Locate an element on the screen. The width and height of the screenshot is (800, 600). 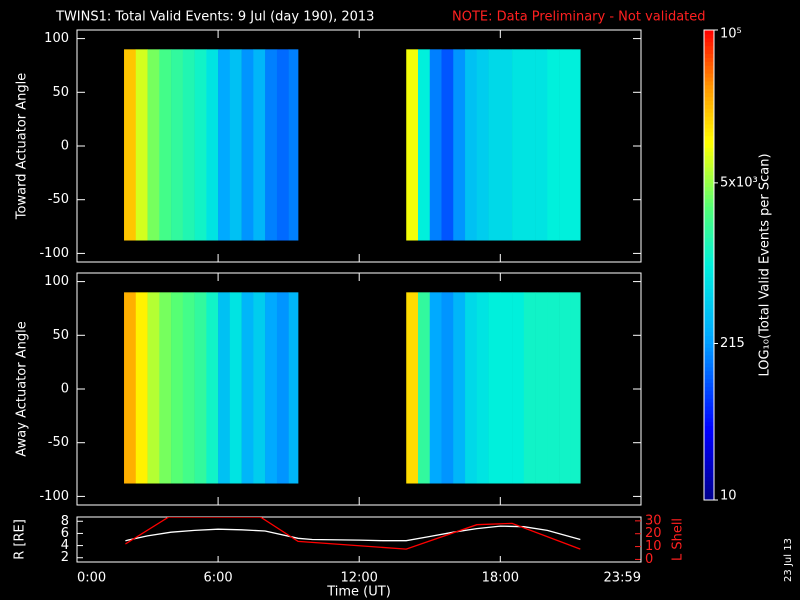
colorbar-frame is located at coordinates (709, 265).